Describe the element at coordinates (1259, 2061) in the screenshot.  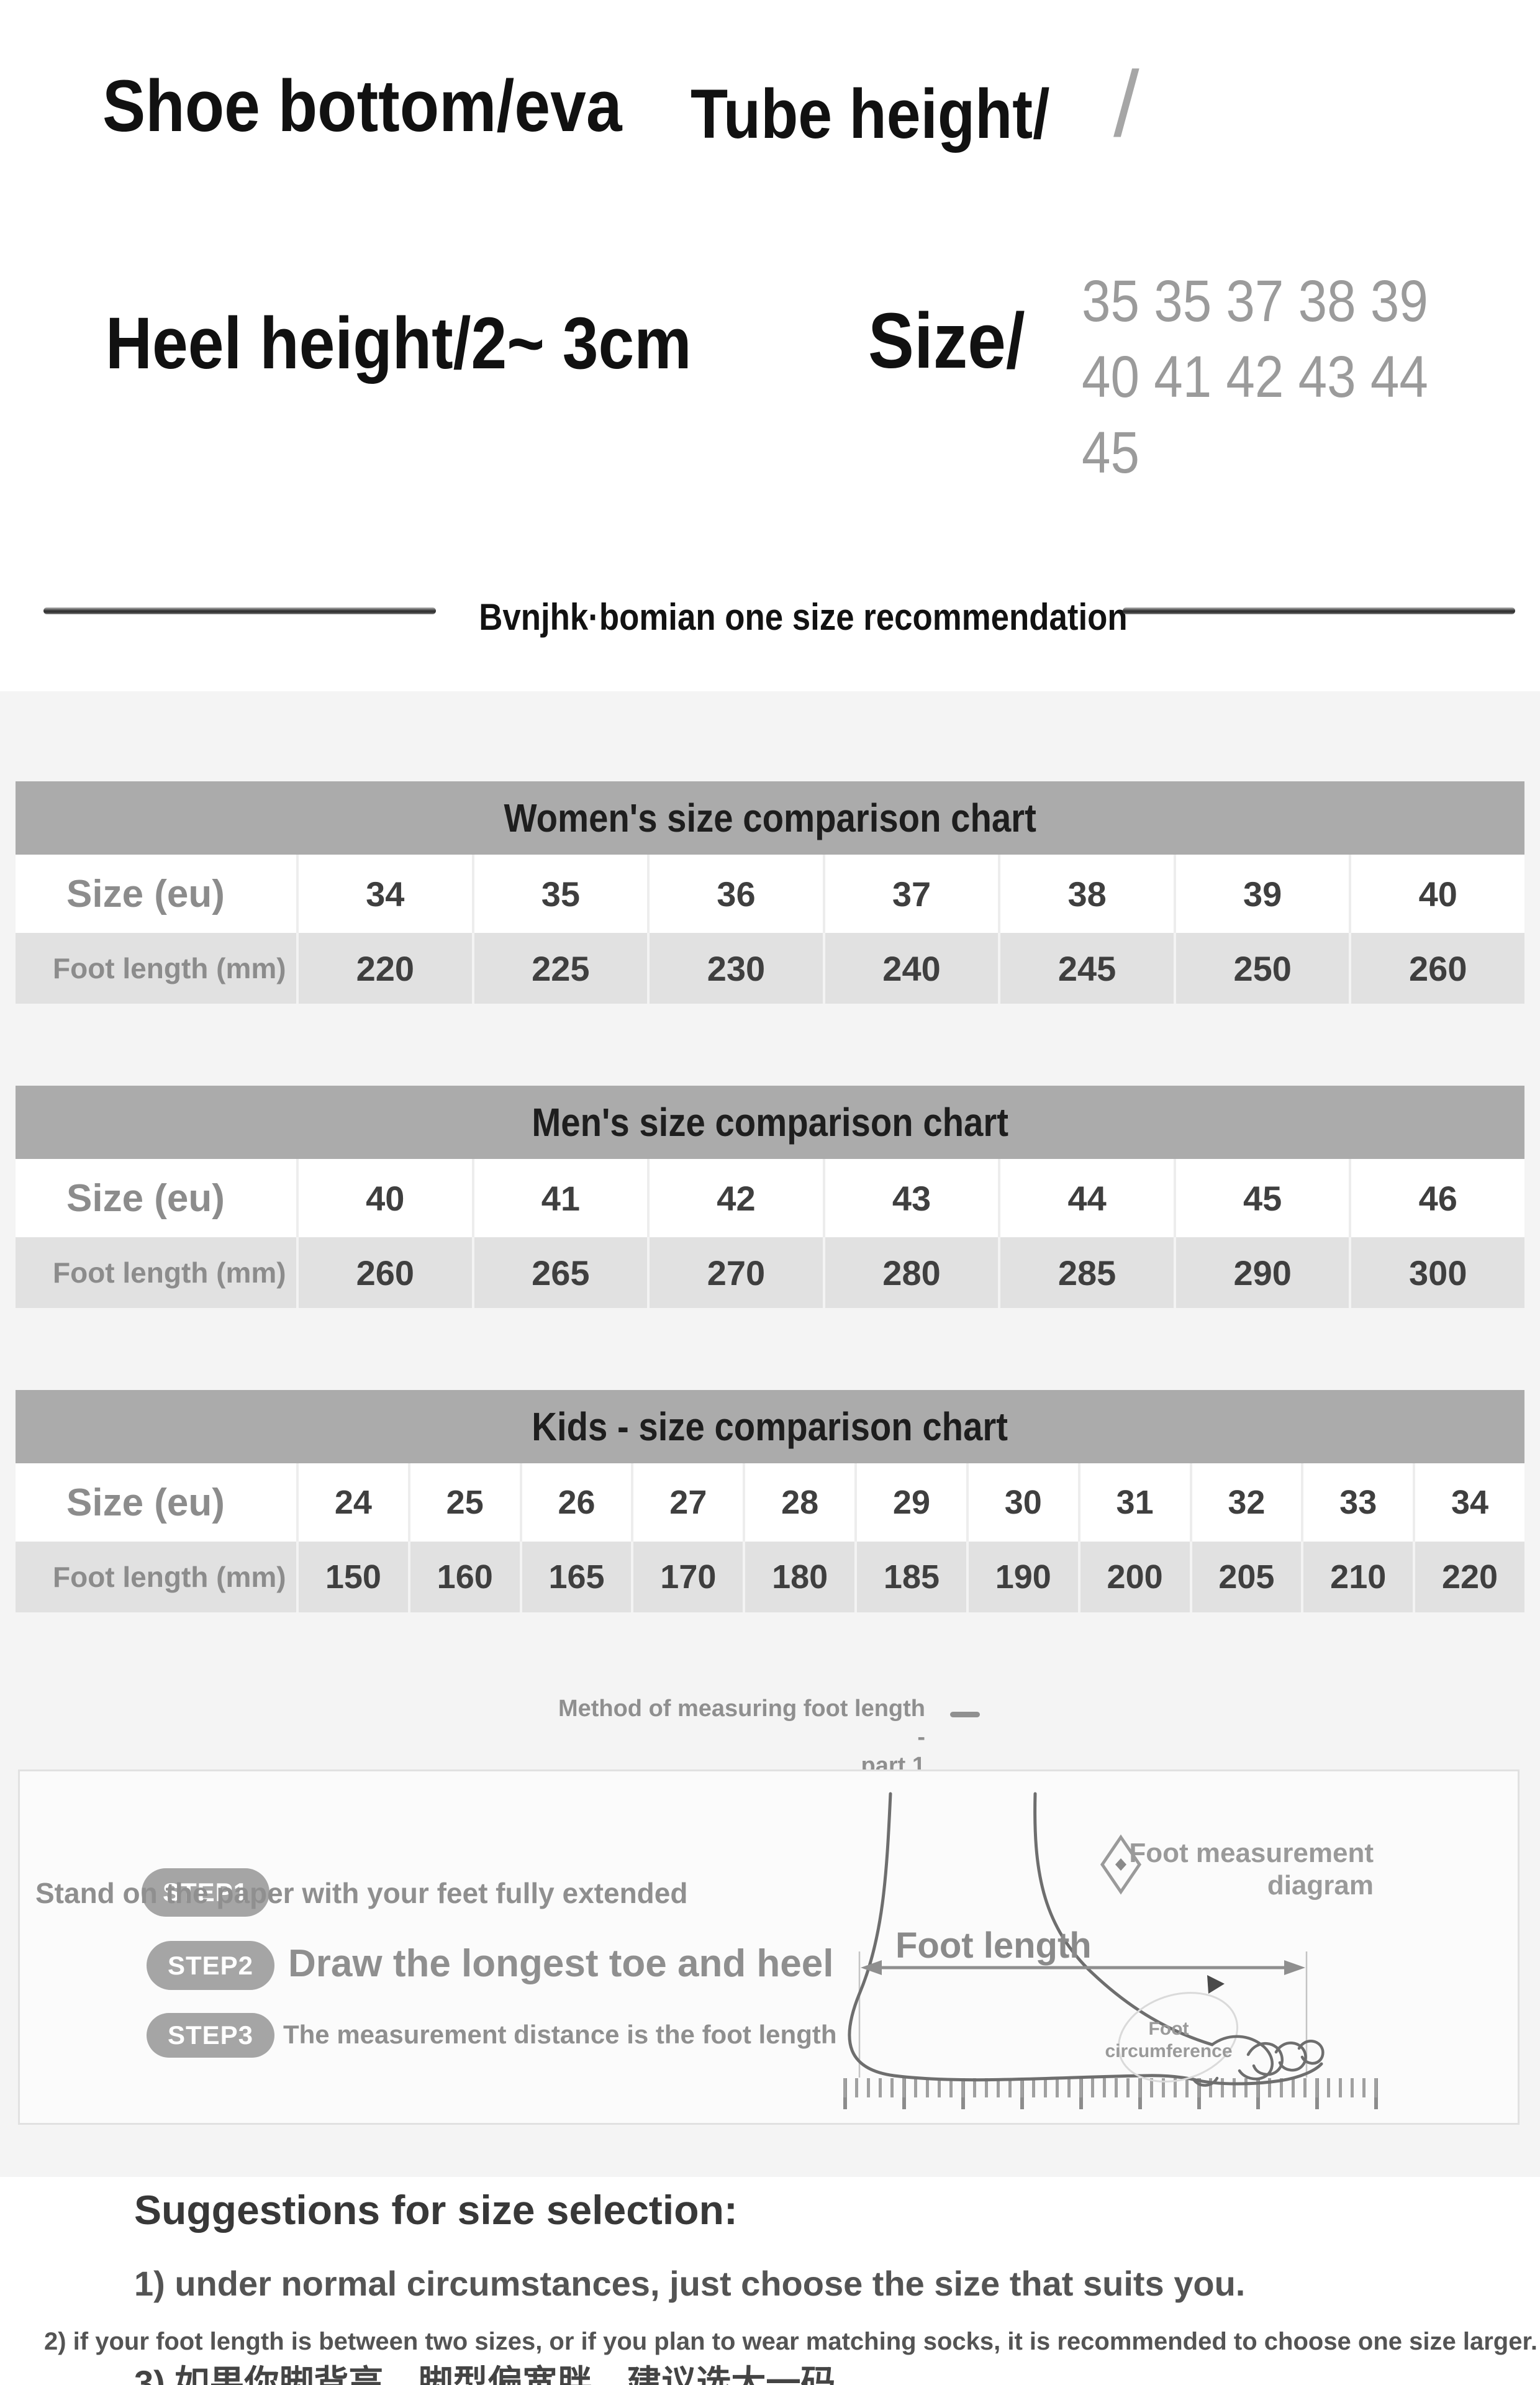
I see `toes-outline` at that location.